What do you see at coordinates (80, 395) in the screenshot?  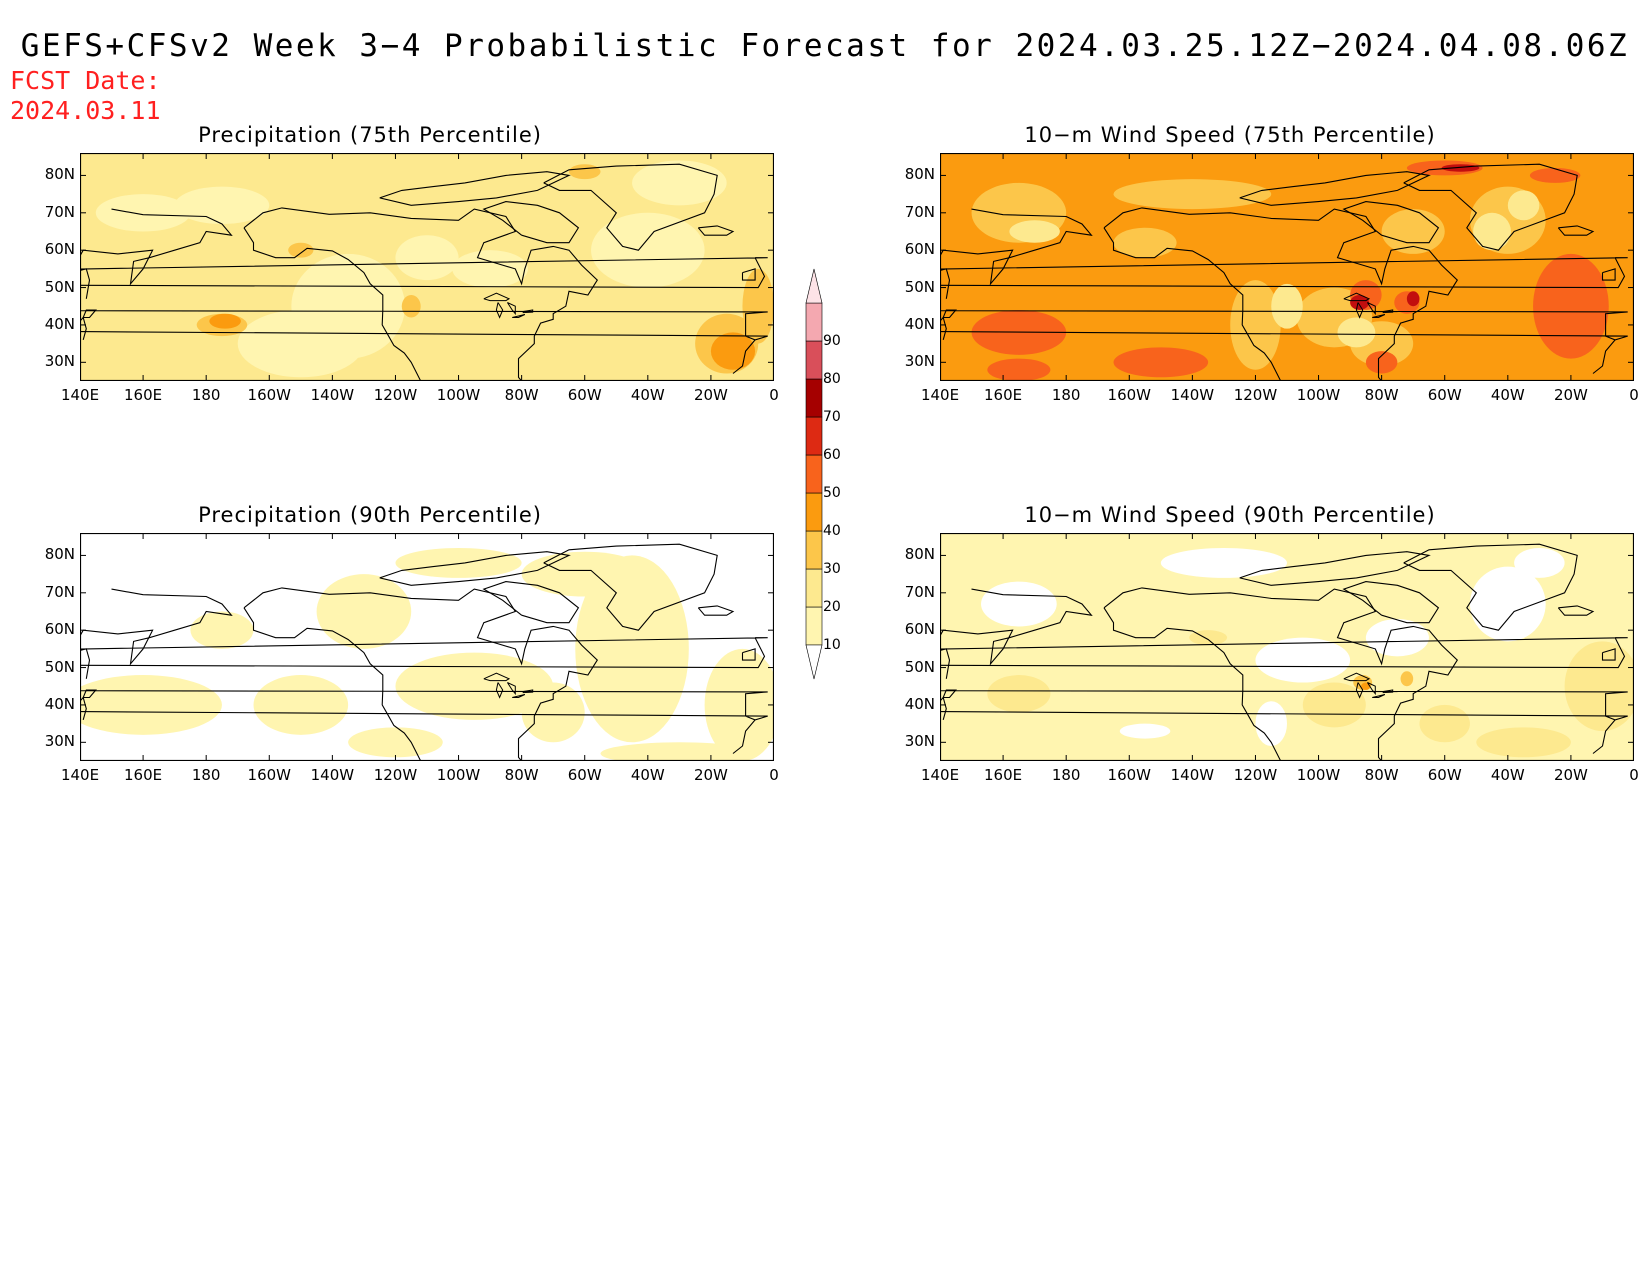 I see `lon-label: 140E` at bounding box center [80, 395].